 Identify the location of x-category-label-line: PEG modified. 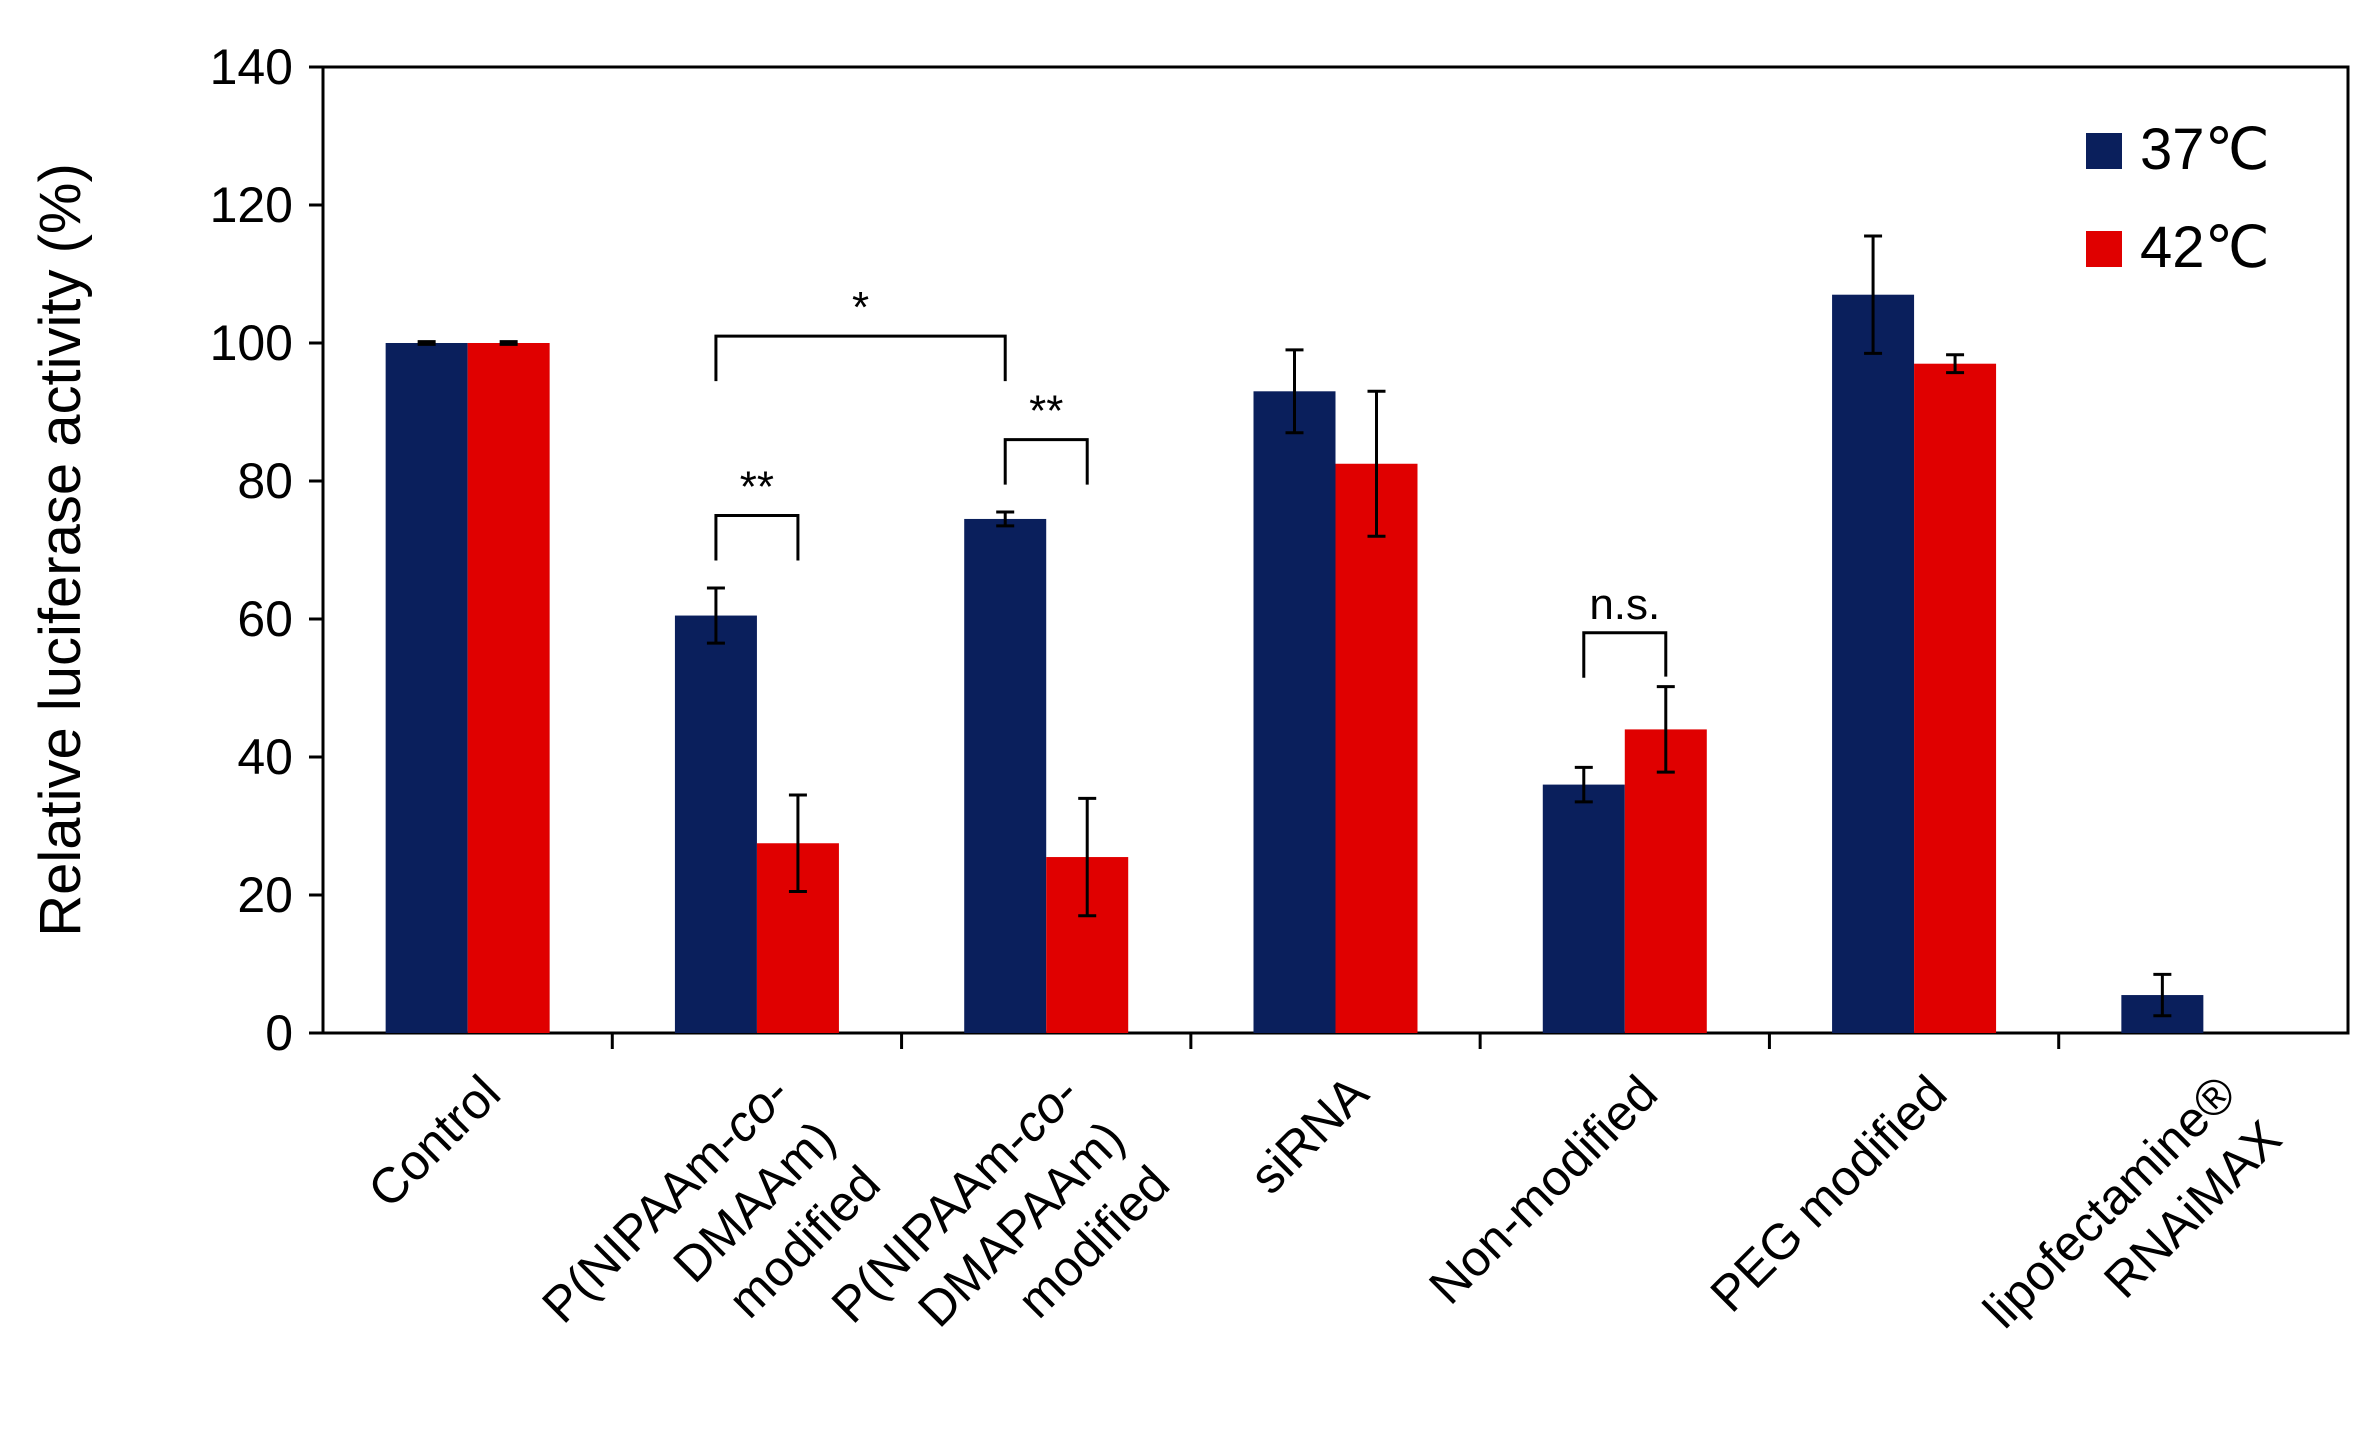
(1829, 1194).